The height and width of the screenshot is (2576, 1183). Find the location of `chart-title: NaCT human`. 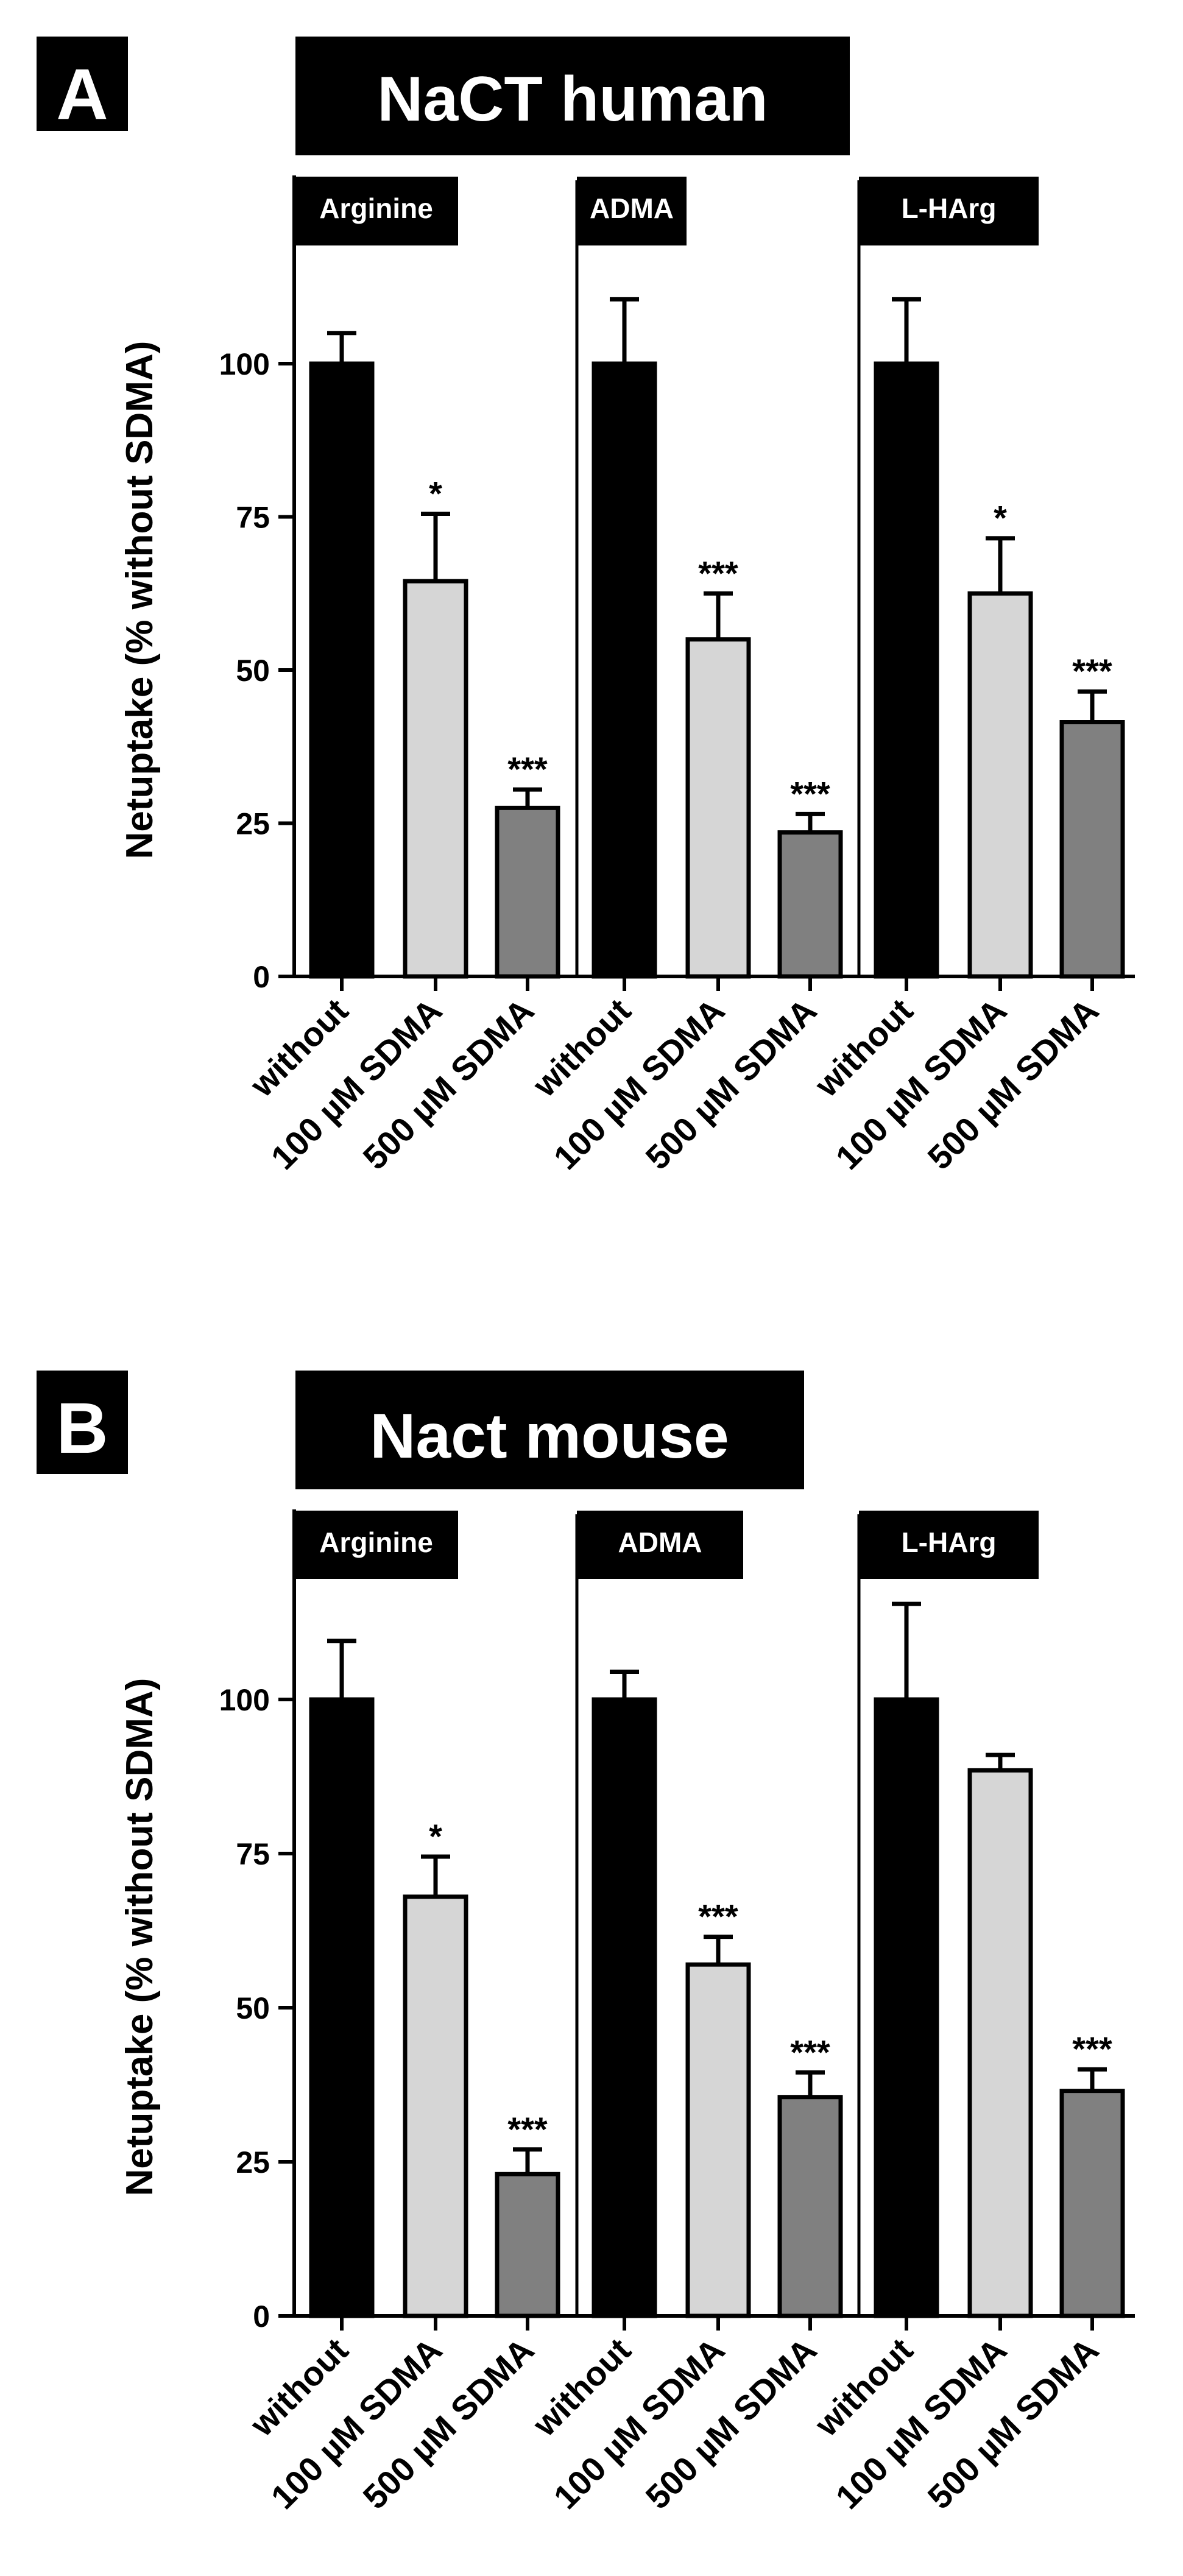

chart-title: NaCT human is located at coordinates (572, 99).